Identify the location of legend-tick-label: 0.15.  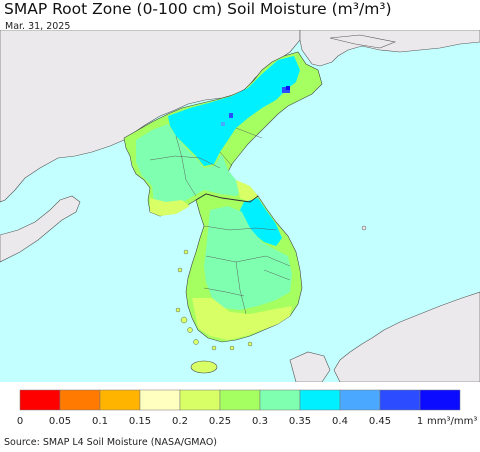
(140, 421).